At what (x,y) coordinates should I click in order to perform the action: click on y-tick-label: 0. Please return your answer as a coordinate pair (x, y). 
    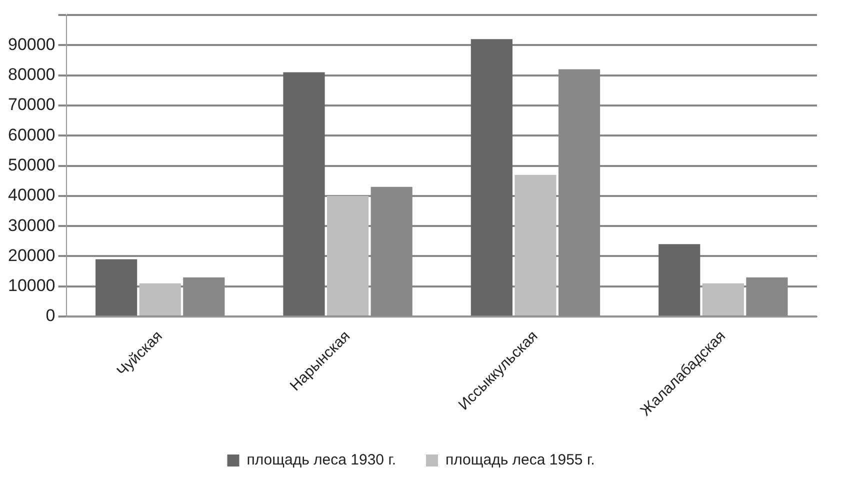
    Looking at the image, I should click on (51, 316).